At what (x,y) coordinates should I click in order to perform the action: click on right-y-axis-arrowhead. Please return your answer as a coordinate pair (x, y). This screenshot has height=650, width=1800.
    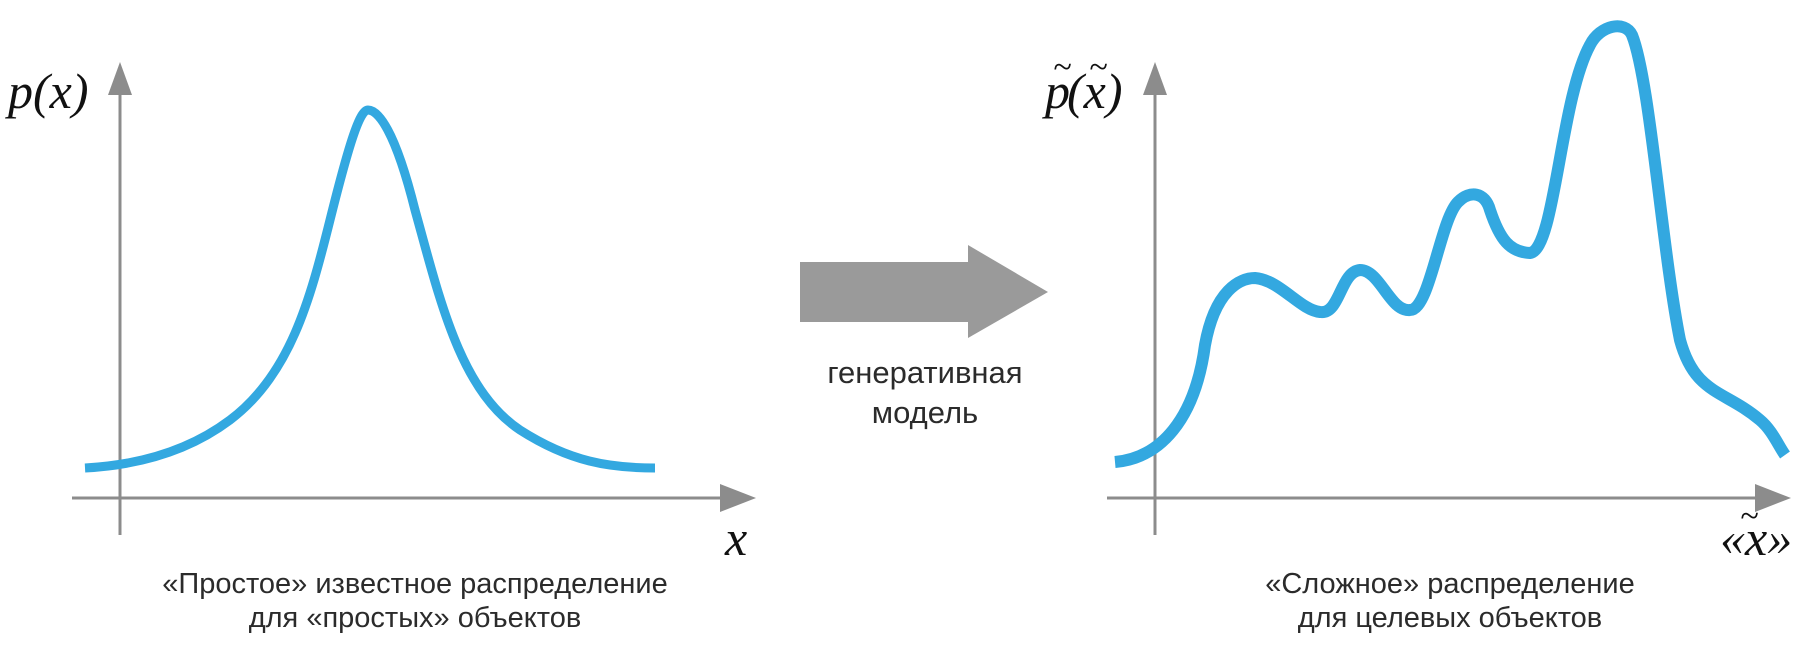
    Looking at the image, I should click on (1155, 78).